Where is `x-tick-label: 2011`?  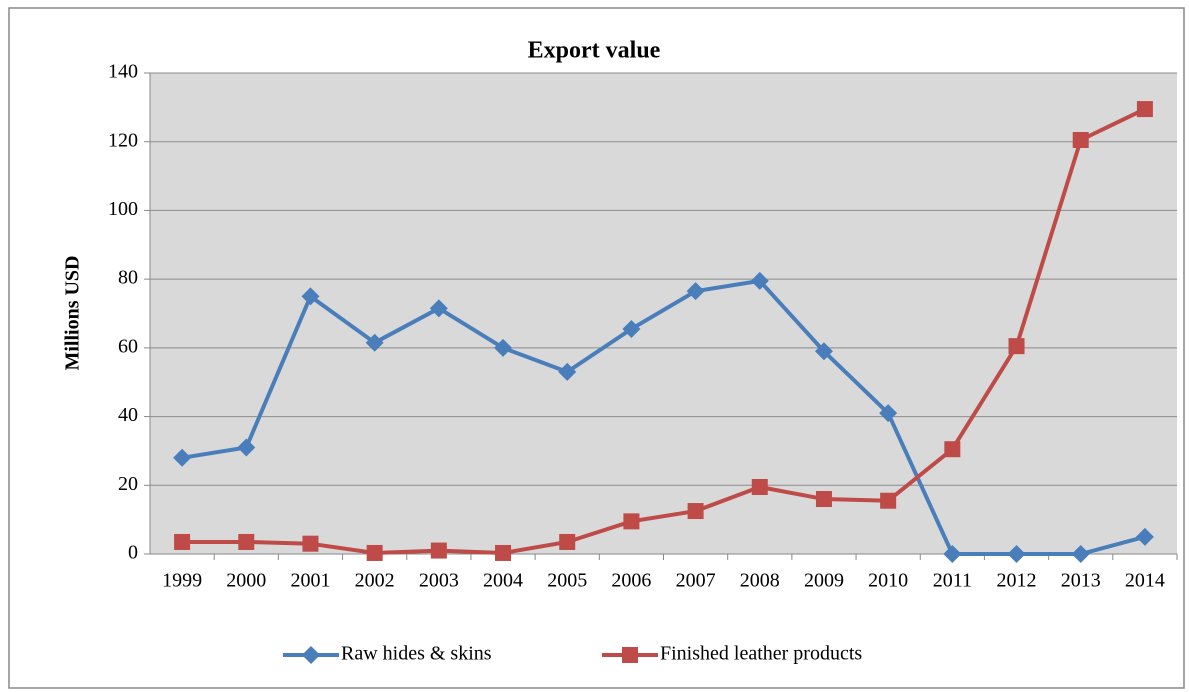 x-tick-label: 2011 is located at coordinates (952, 581).